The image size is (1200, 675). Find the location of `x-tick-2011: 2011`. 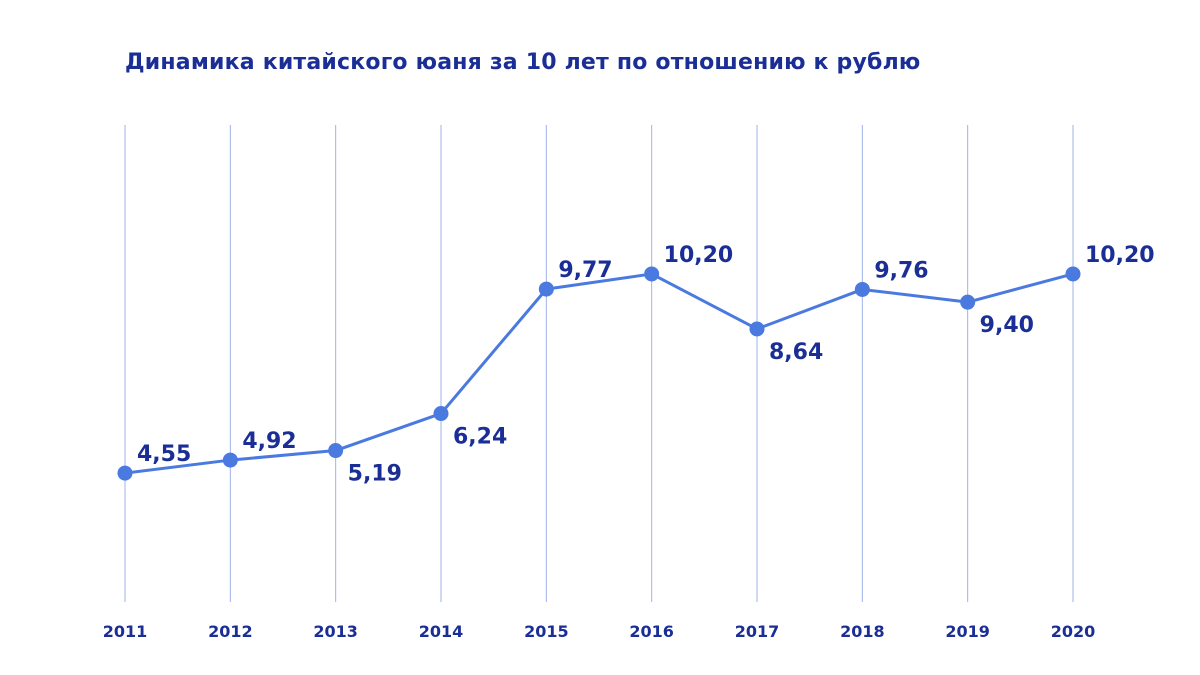

x-tick-2011: 2011 is located at coordinates (125, 631).